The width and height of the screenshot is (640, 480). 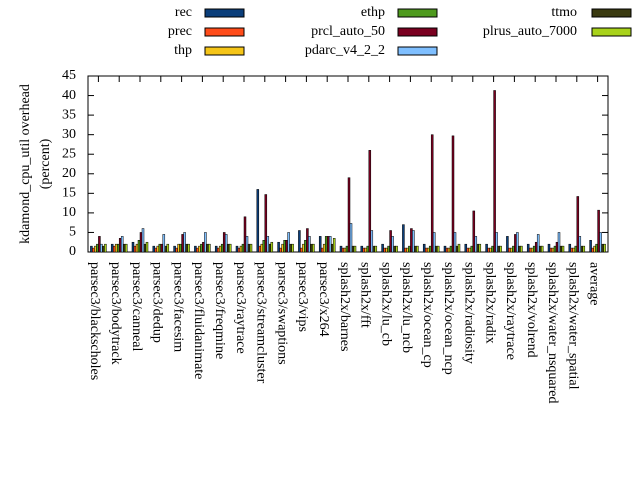 What do you see at coordinates (69, 114) in the screenshot?
I see `y-tick-label: 35` at bounding box center [69, 114].